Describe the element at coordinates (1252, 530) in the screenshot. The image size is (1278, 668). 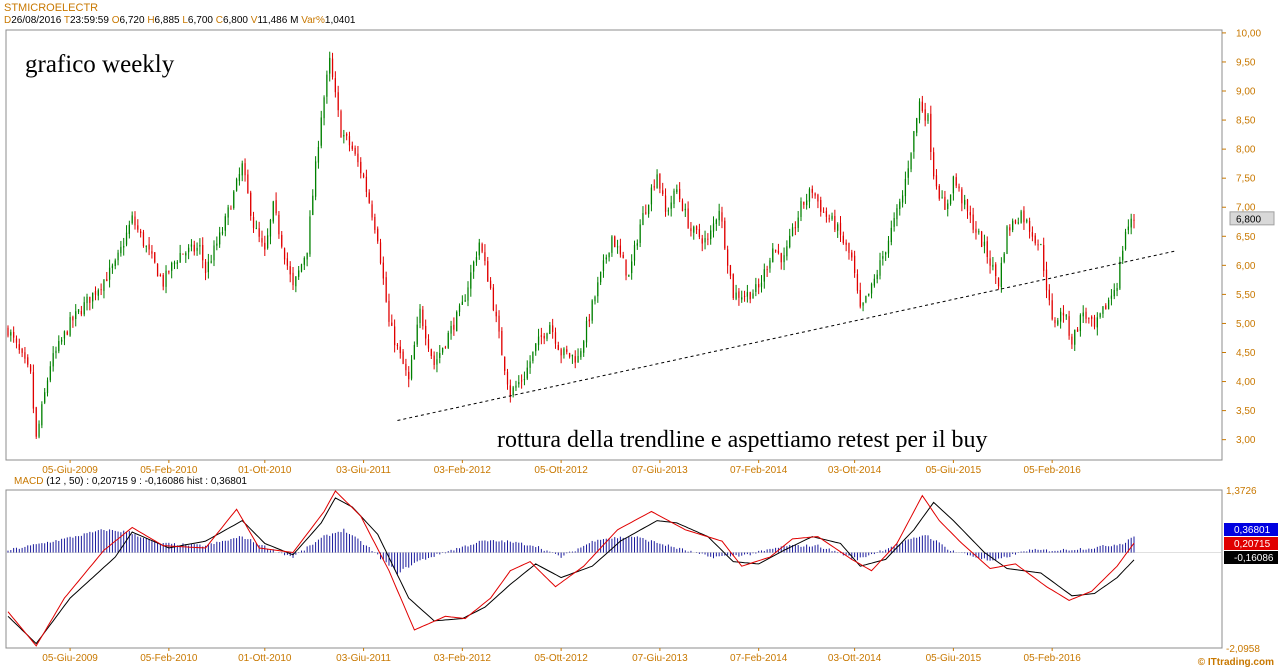
I see `macd-value-label: 0,36801` at that location.